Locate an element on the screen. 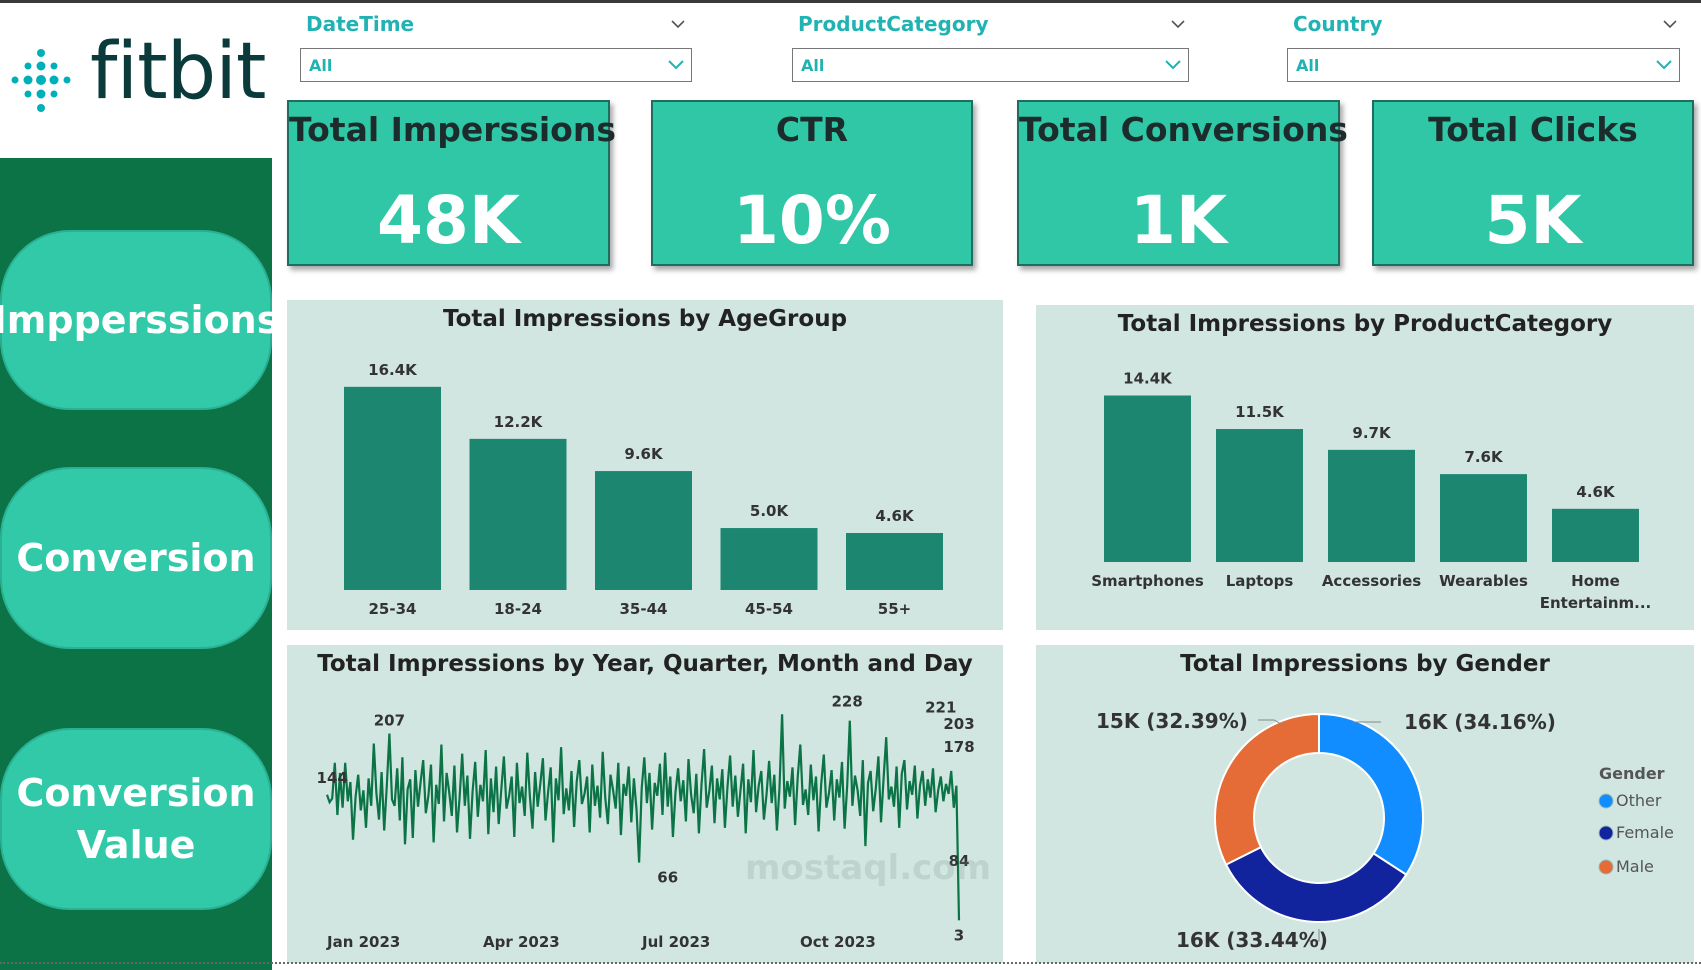  top-border is located at coordinates (850, 1).